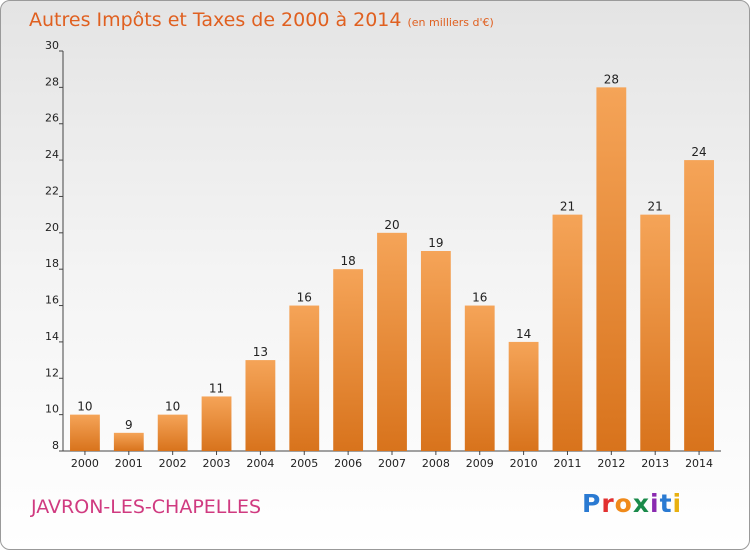  I want to click on x-tick-label: 2007, so click(392, 463).